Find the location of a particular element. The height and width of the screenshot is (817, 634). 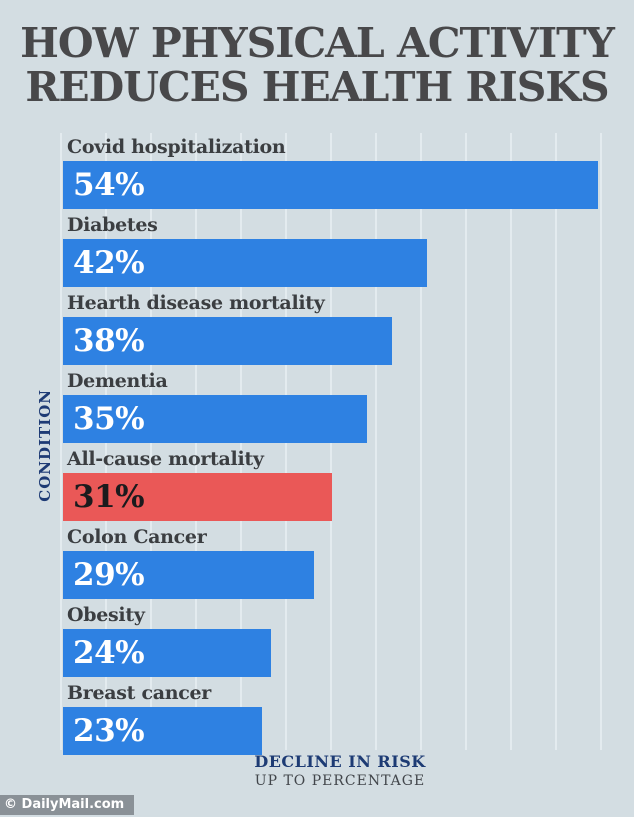

bar-value-label: 38% is located at coordinates (109, 341).